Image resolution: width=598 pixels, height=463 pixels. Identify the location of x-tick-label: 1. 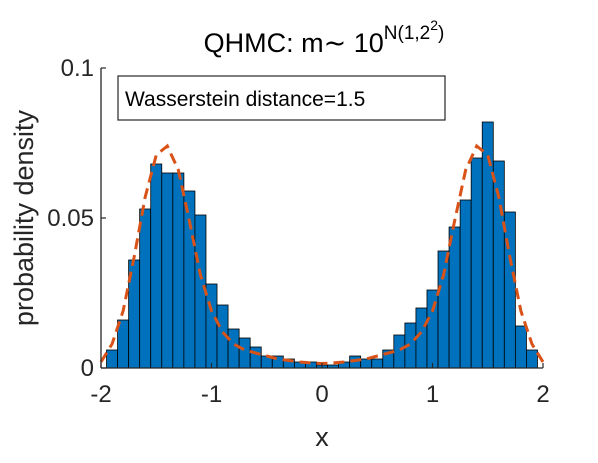
(432, 394).